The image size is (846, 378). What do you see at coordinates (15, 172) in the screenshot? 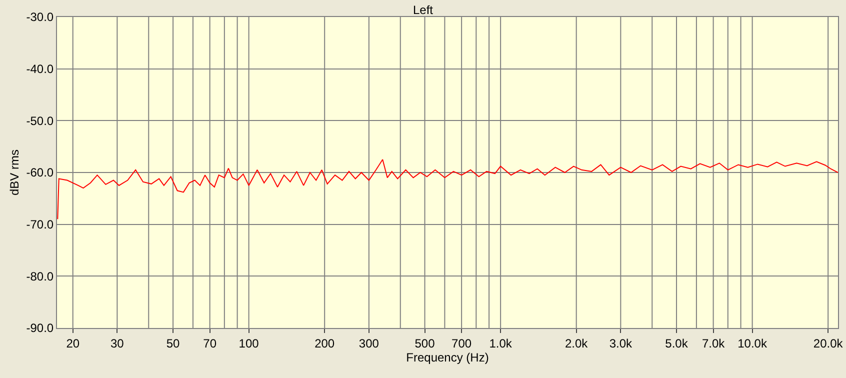
I see `y-axis-title: dBV rms` at bounding box center [15, 172].